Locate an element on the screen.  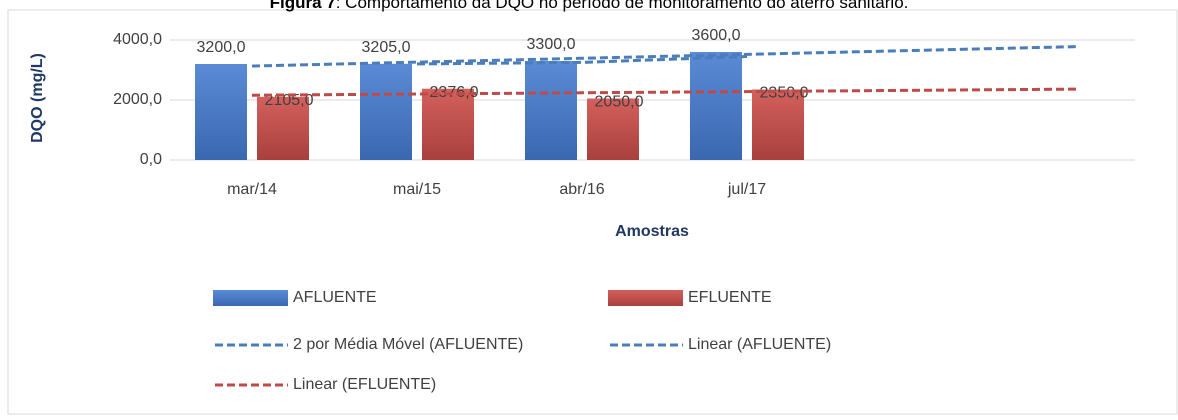
x-axis-label: Amostras is located at coordinates (652, 231).